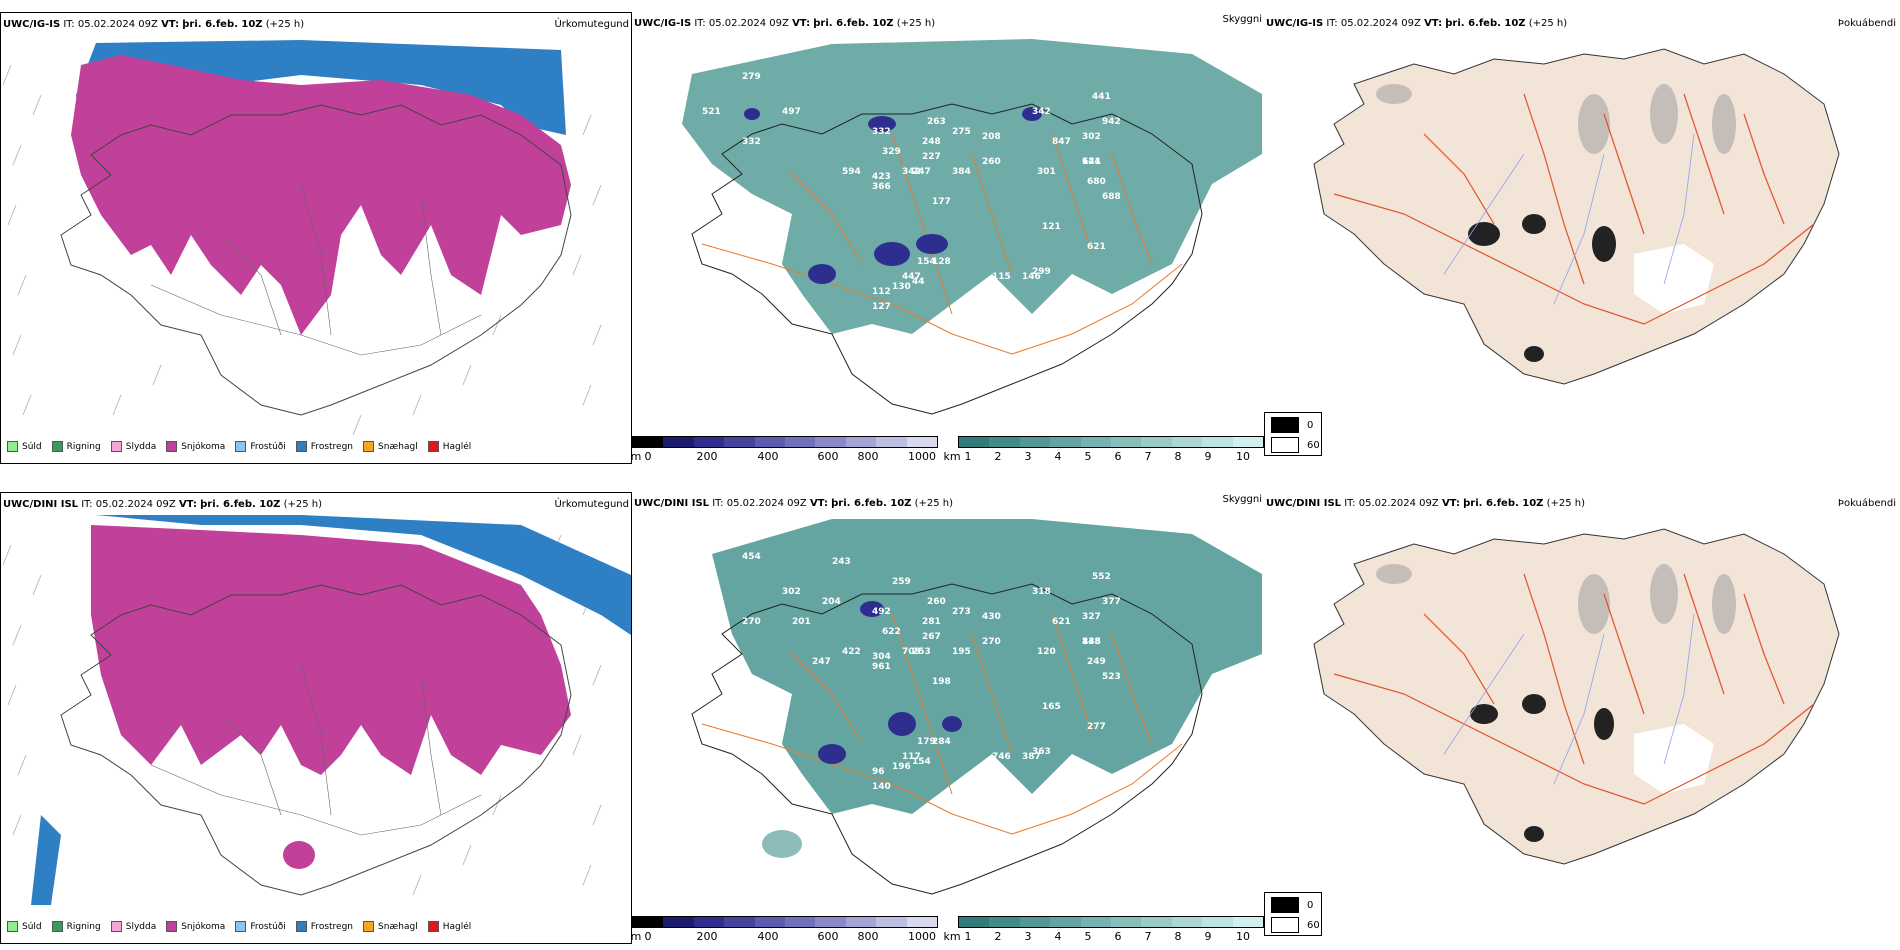 This screenshot has width=1900, height=950. Describe the element at coordinates (881, 177) in the screenshot. I see `ceiling-value-label: 423` at that location.